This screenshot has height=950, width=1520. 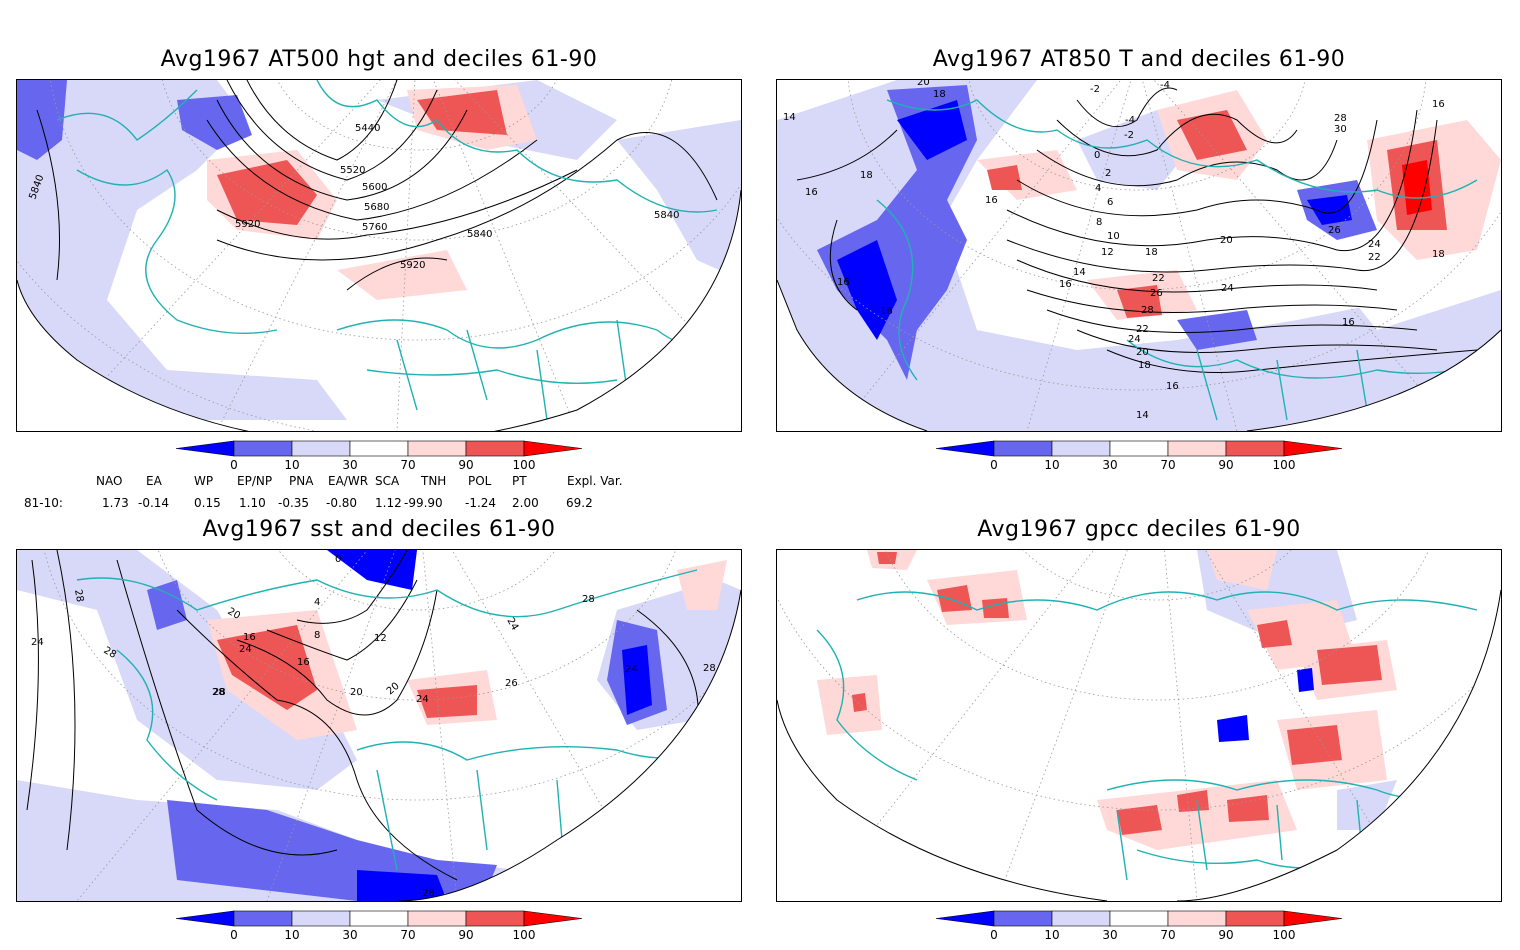 I want to click on contour-label: 5520, so click(x=352, y=170).